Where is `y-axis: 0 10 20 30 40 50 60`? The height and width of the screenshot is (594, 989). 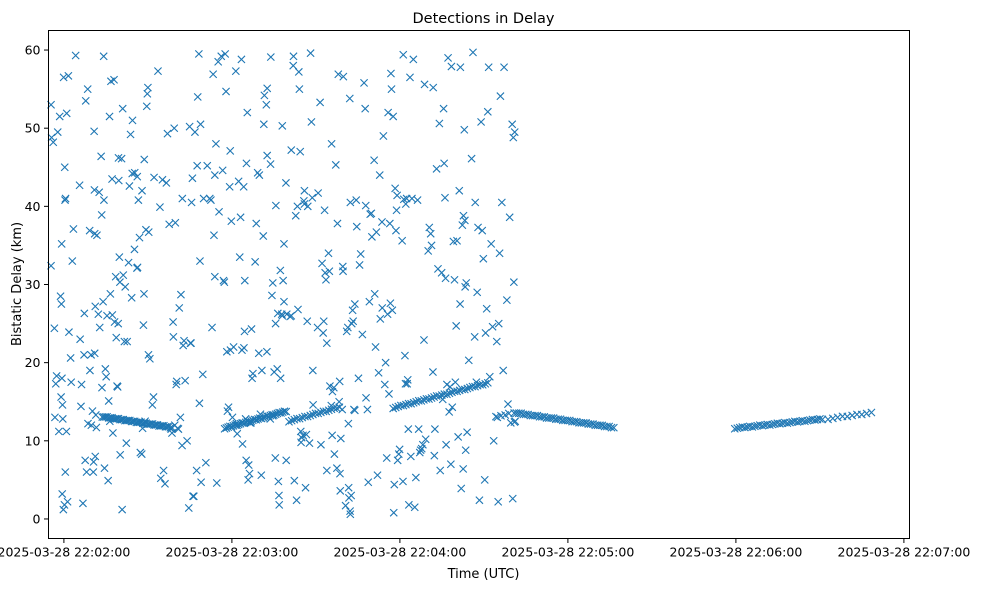 y-axis: 0 10 20 30 40 50 60 is located at coordinates (37, 284).